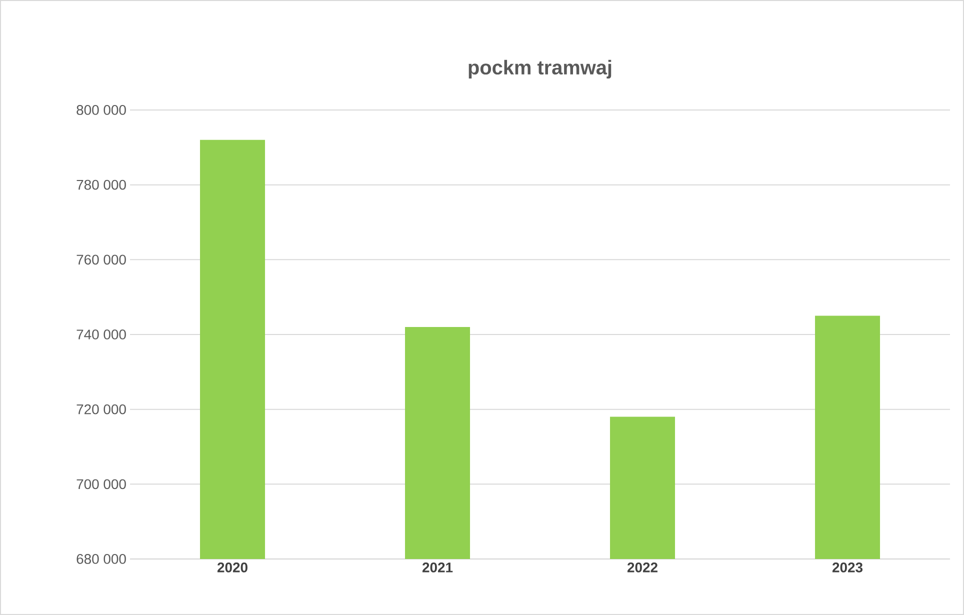 The image size is (964, 615). Describe the element at coordinates (101, 110) in the screenshot. I see `y-tick-label: 800 000` at that location.